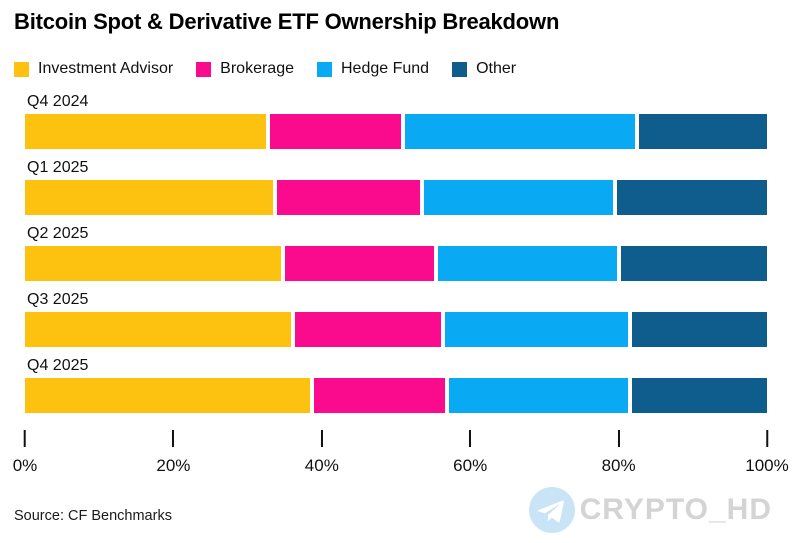  What do you see at coordinates (675, 509) in the screenshot?
I see `watermark-text: CRYPTO_HD` at bounding box center [675, 509].